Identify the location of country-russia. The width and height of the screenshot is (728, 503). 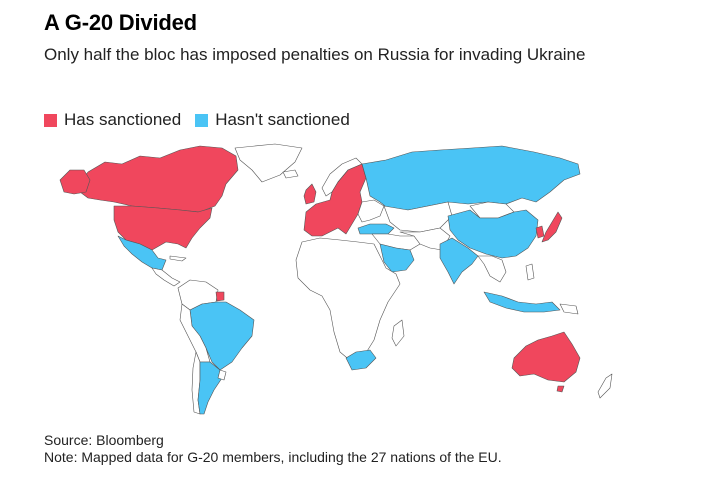
(471, 178).